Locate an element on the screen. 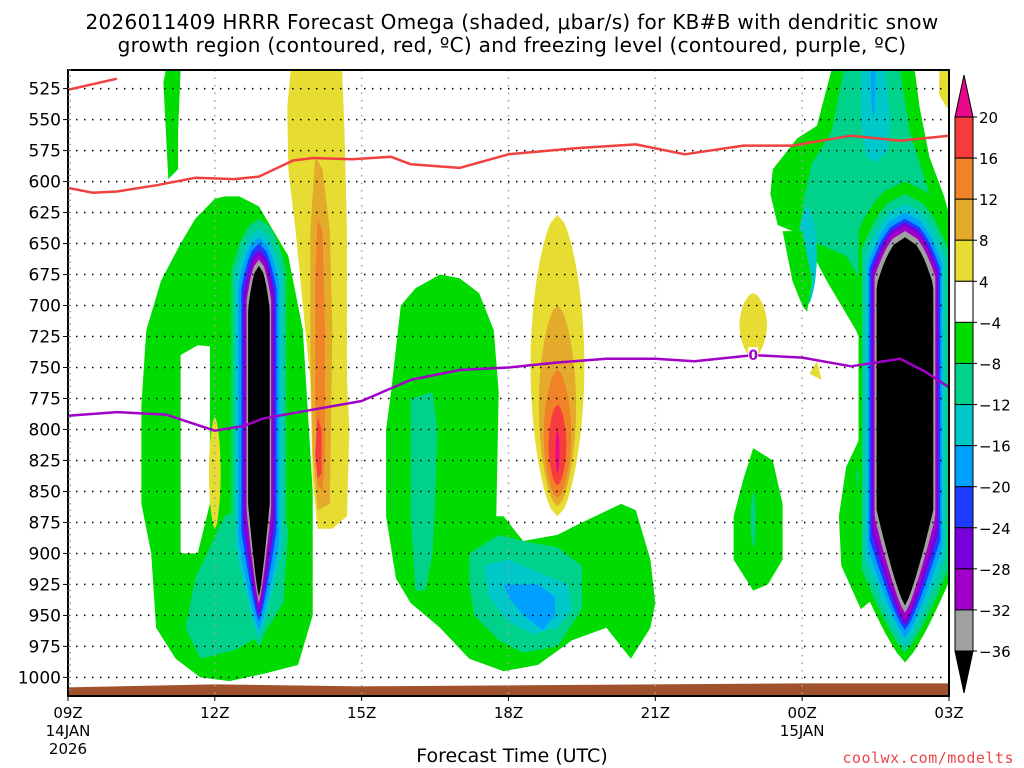 The image size is (1024, 768). dendritic-growth-contour is located at coordinates (508, 164).